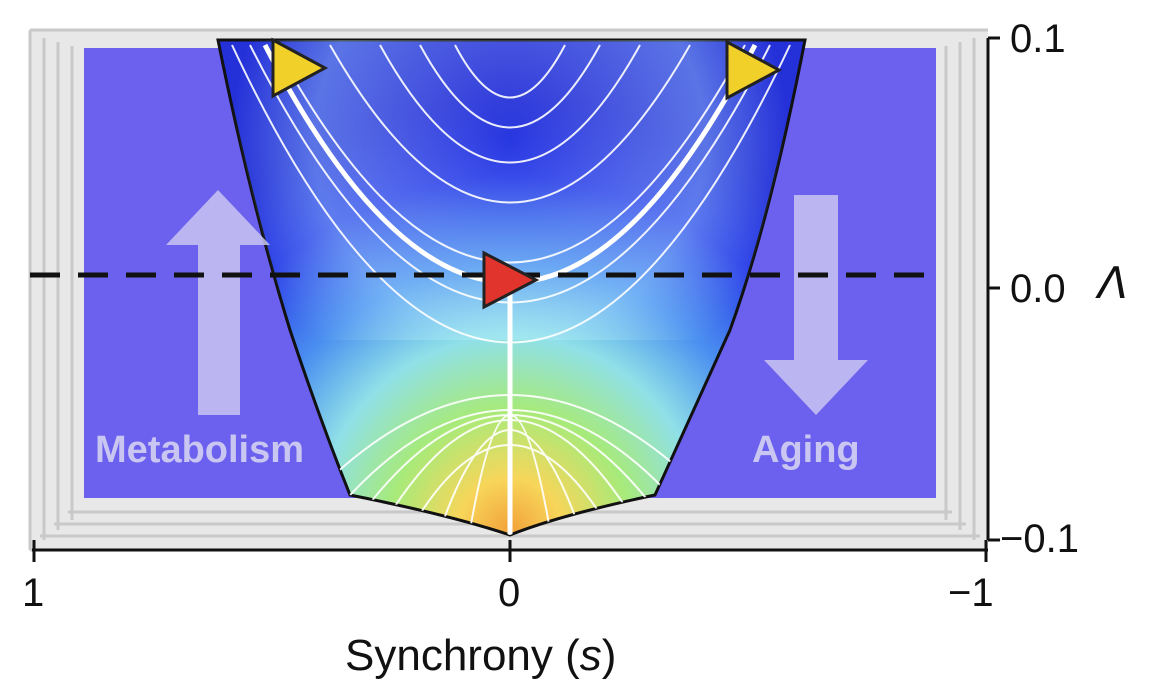 This screenshot has height=696, width=1150. I want to click on y-axis-title: Λ, so click(1111, 283).